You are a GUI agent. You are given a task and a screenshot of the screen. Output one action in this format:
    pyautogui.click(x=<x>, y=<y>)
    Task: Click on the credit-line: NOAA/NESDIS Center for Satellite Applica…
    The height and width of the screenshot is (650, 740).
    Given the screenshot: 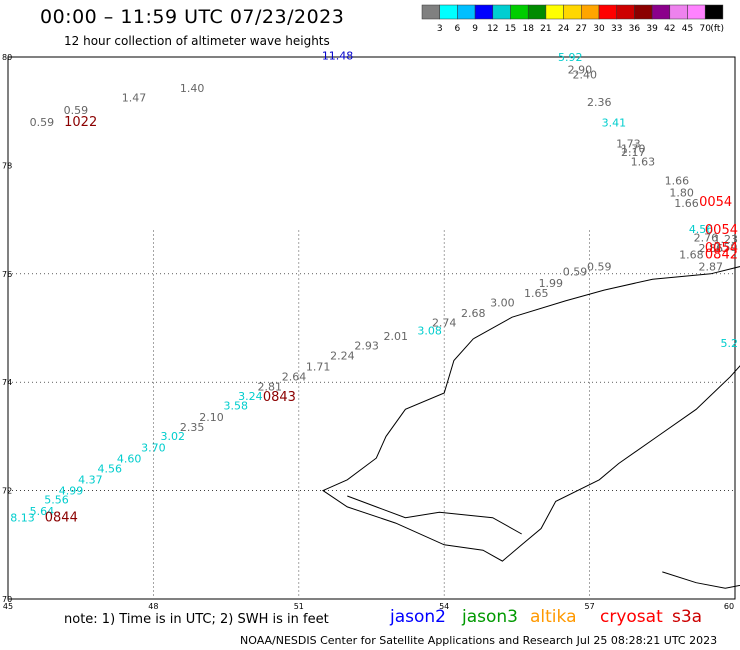 What is the action you would take?
    pyautogui.click(x=479, y=640)
    